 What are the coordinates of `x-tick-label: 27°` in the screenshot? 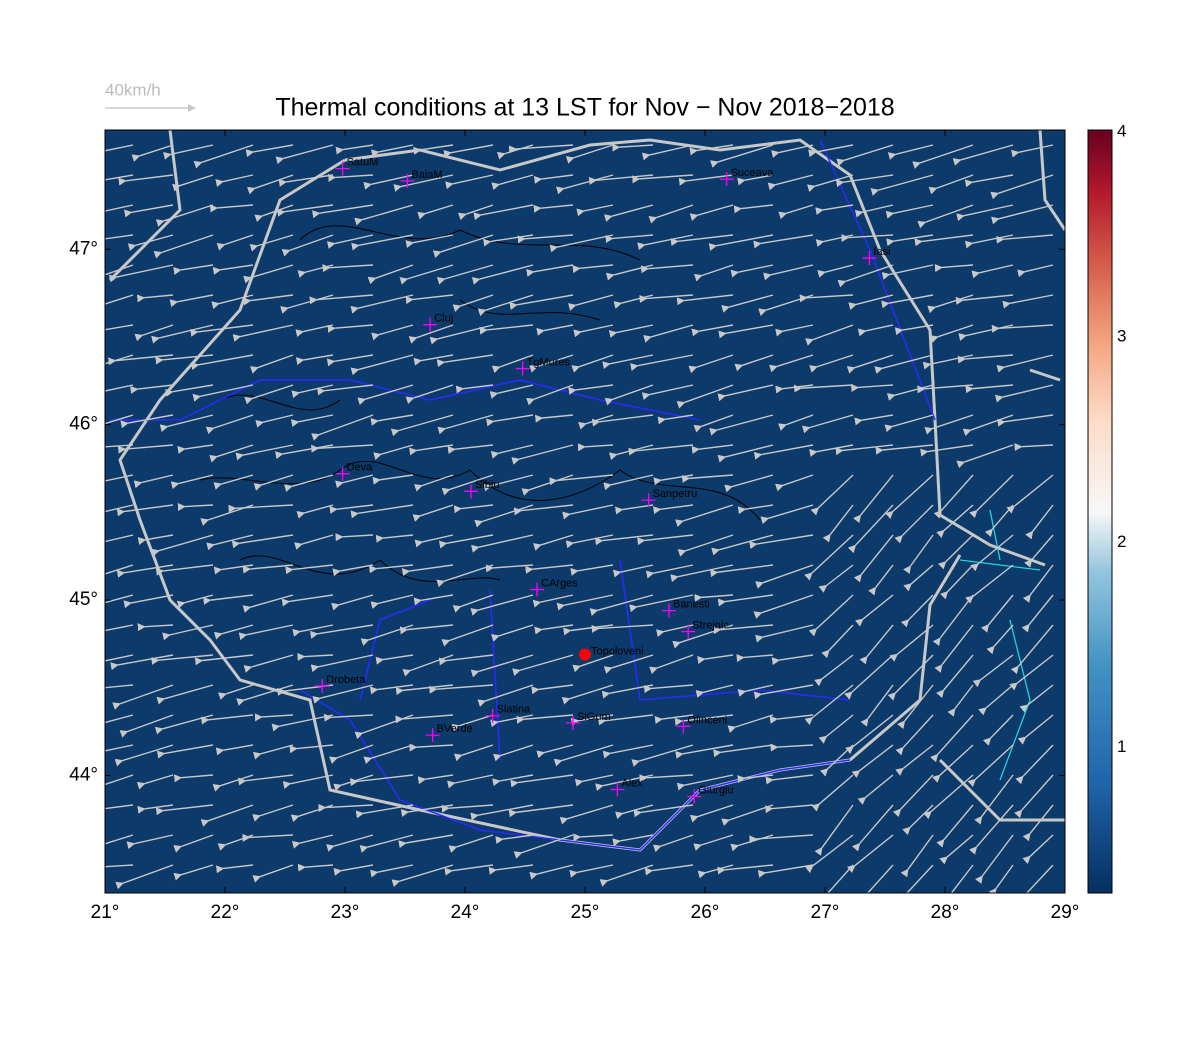 It's located at (825, 912).